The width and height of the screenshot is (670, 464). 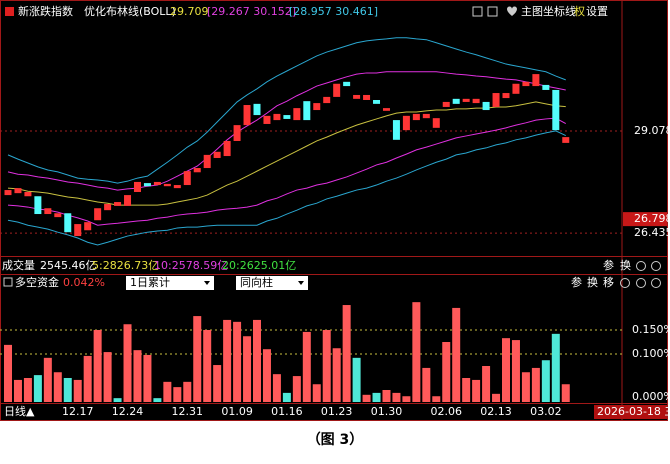 I want to click on zoom-in-icon, so click(x=477, y=11).